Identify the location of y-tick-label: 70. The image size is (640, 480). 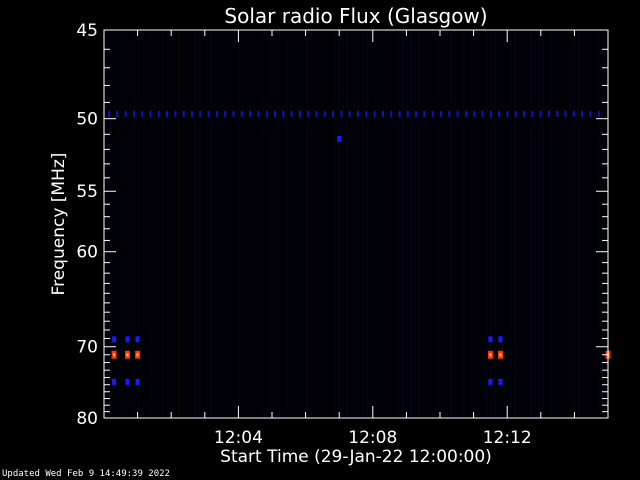
(87, 348).